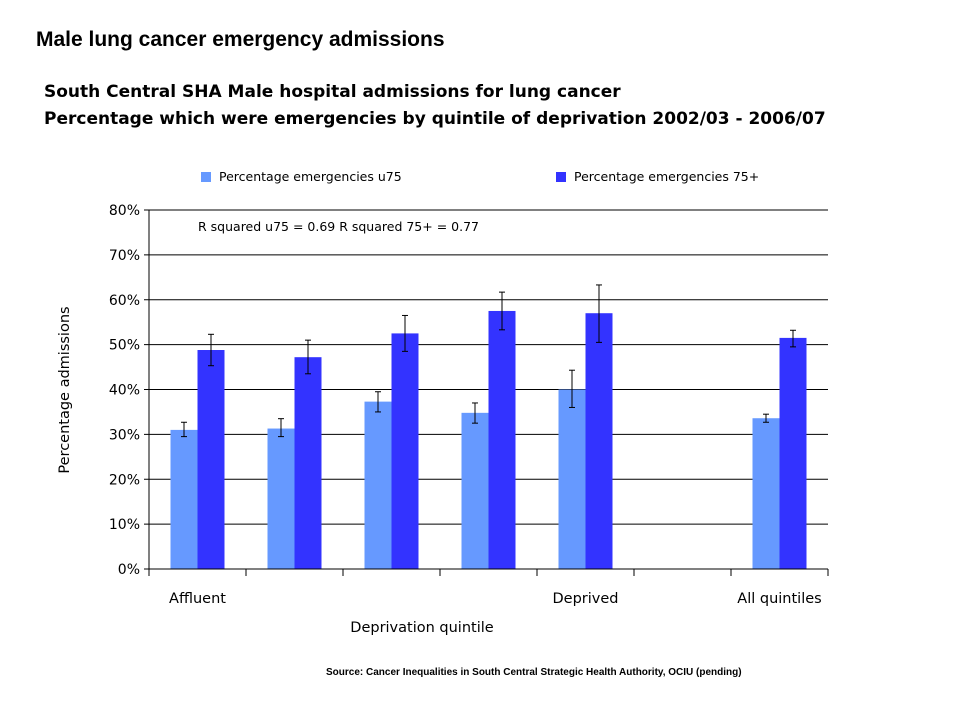 The image size is (960, 720). What do you see at coordinates (124, 525) in the screenshot?
I see `y-tick-label: 10%` at bounding box center [124, 525].